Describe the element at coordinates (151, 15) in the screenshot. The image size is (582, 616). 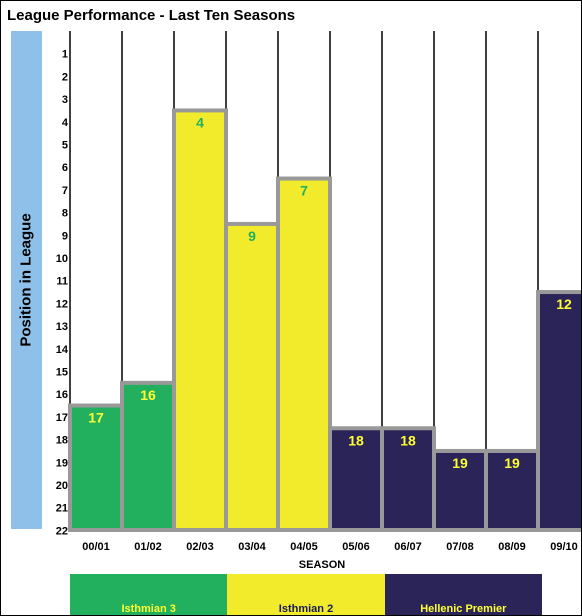
I see `chart-title: League Performance - Last Ten Seasons` at that location.